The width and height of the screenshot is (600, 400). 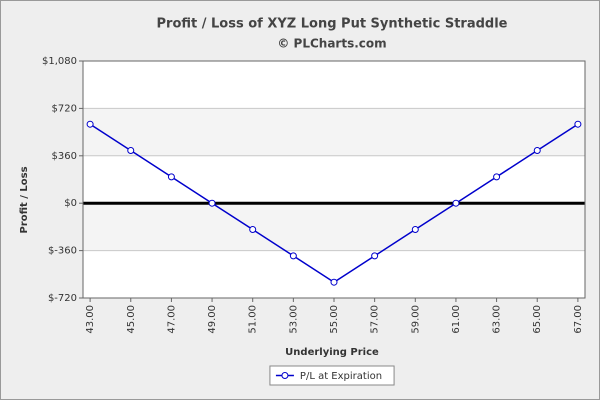 What do you see at coordinates (64, 156) in the screenshot?
I see `y-tick-label: $360` at bounding box center [64, 156].